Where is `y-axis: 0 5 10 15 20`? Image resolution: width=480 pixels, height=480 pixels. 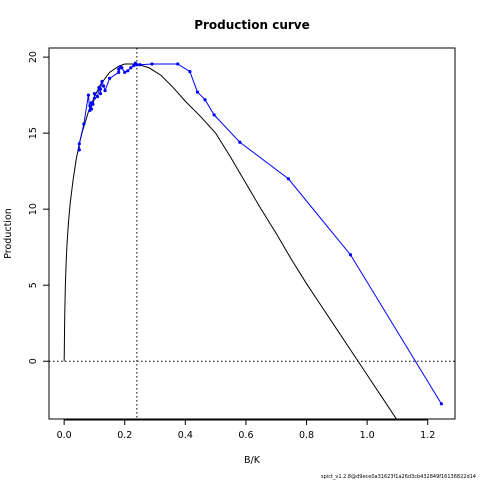
y-axis: 0 5 10 15 20 is located at coordinates (39, 207).